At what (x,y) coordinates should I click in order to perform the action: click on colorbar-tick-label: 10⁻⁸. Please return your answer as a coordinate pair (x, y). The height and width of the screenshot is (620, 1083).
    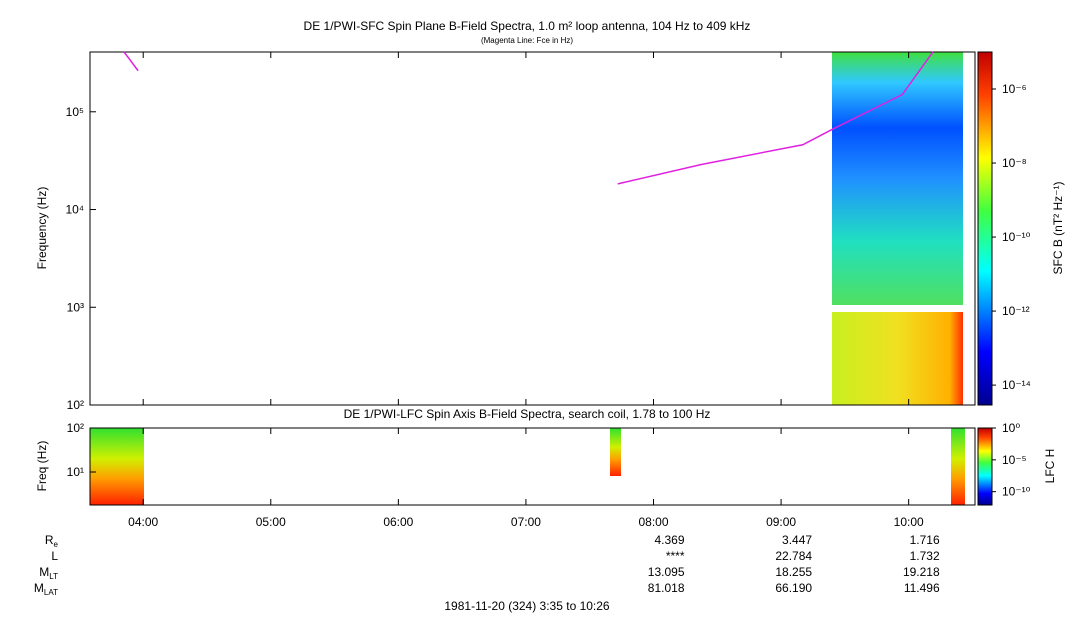
    Looking at the image, I should click on (1014, 163).